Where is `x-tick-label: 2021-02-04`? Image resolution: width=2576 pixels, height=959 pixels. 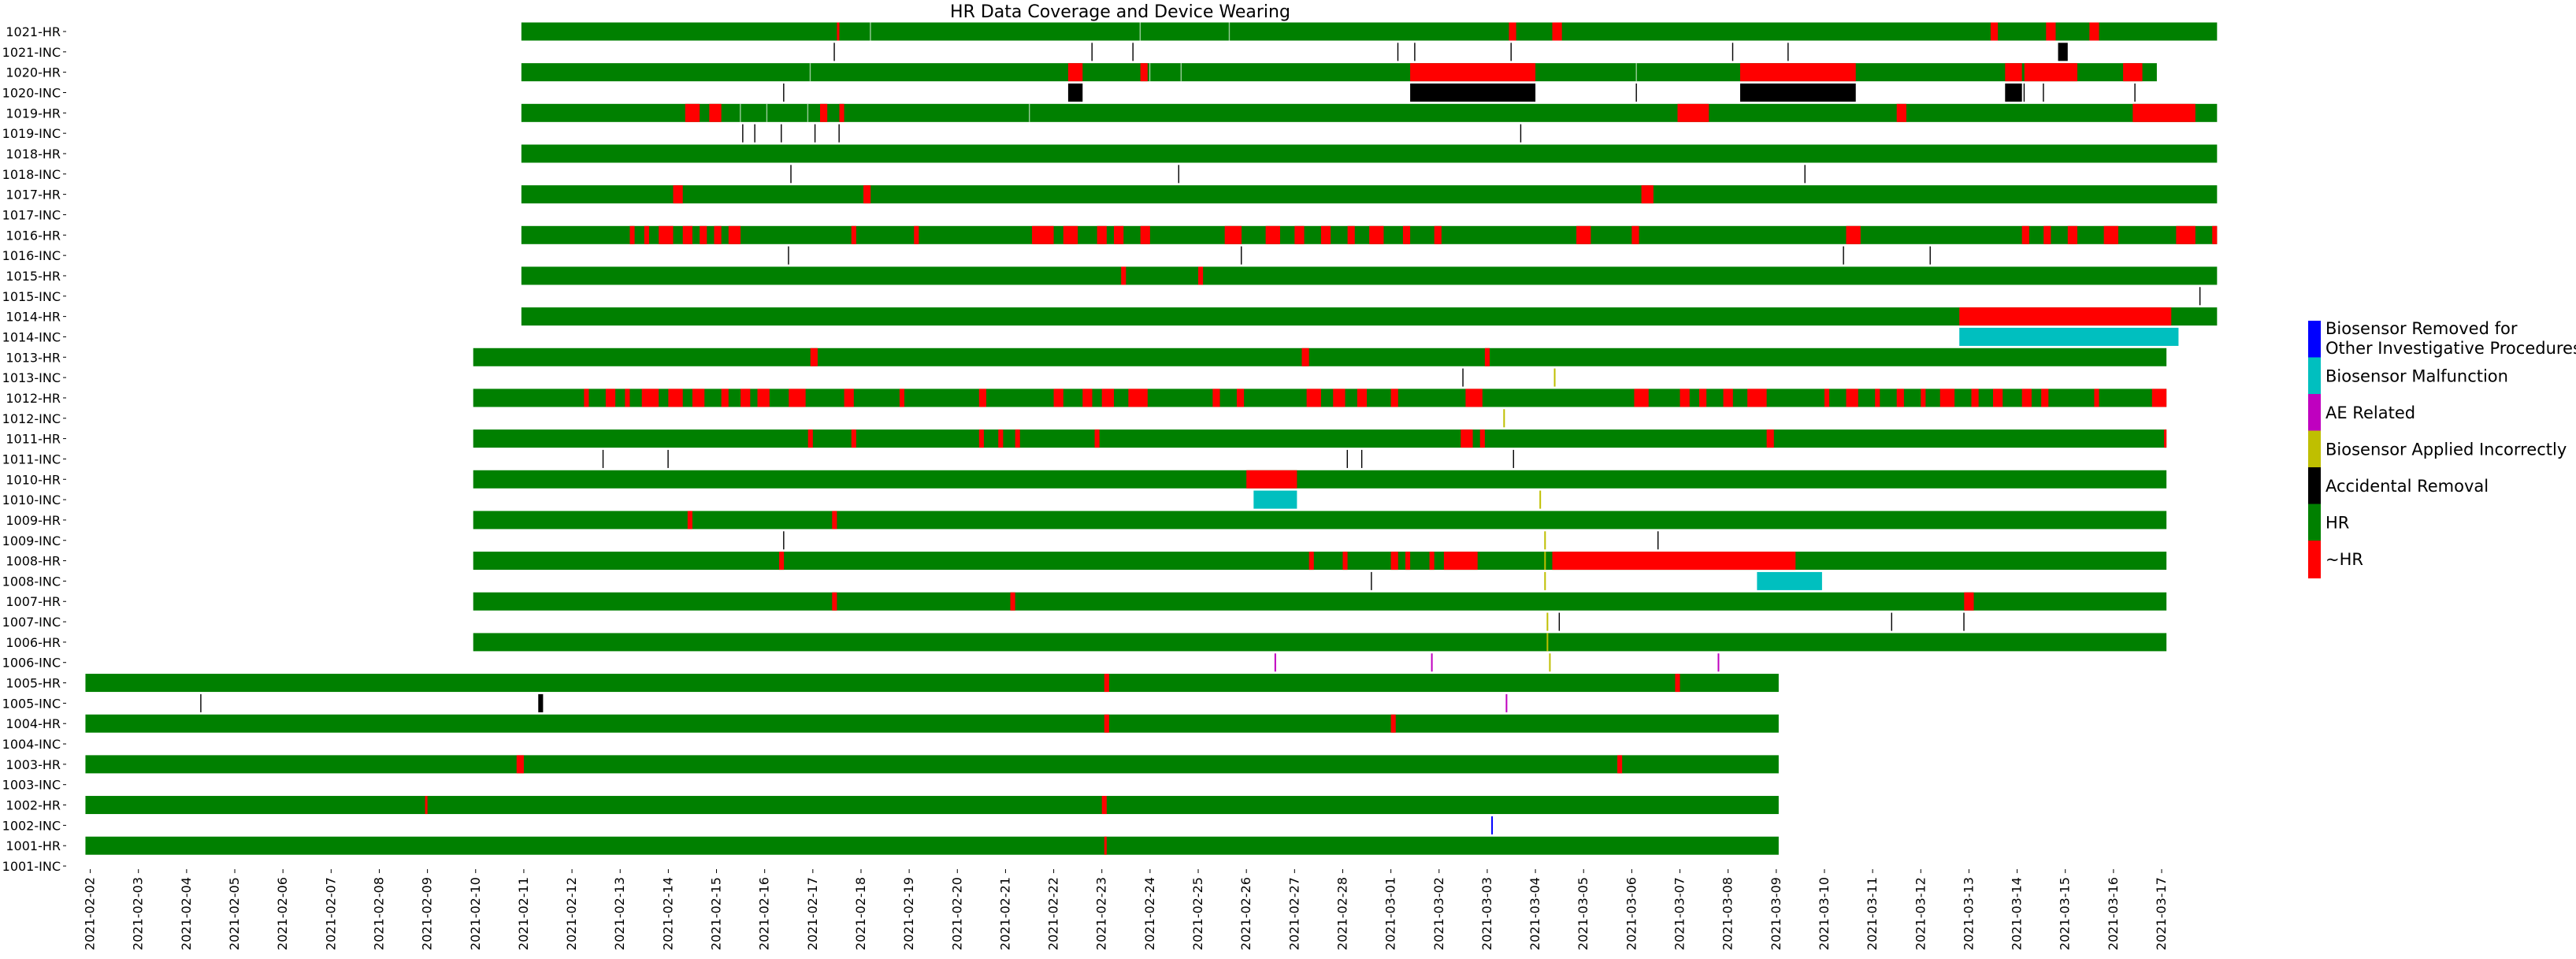 x-tick-label: 2021-02-04 is located at coordinates (186, 913).